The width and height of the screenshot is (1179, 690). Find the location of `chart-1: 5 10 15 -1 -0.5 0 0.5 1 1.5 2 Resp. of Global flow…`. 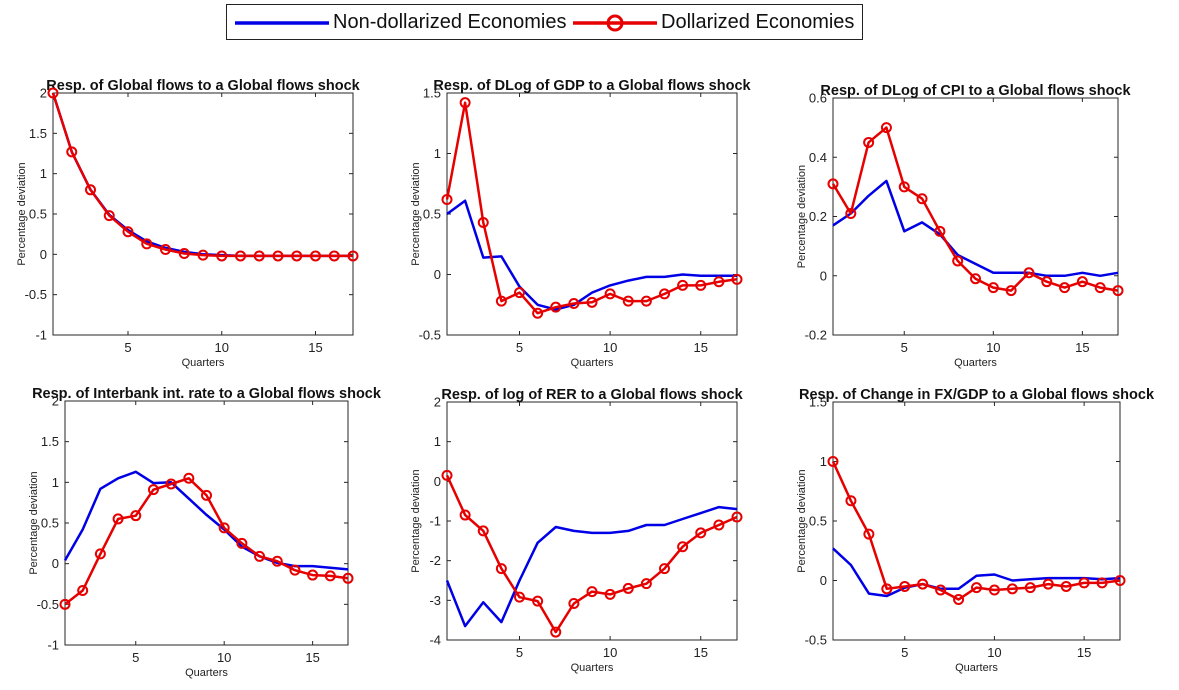

chart-1: 5 10 15 -1 -0.5 0 0.5 1 1.5 2 Resp. of Global flow… is located at coordinates (188, 223).